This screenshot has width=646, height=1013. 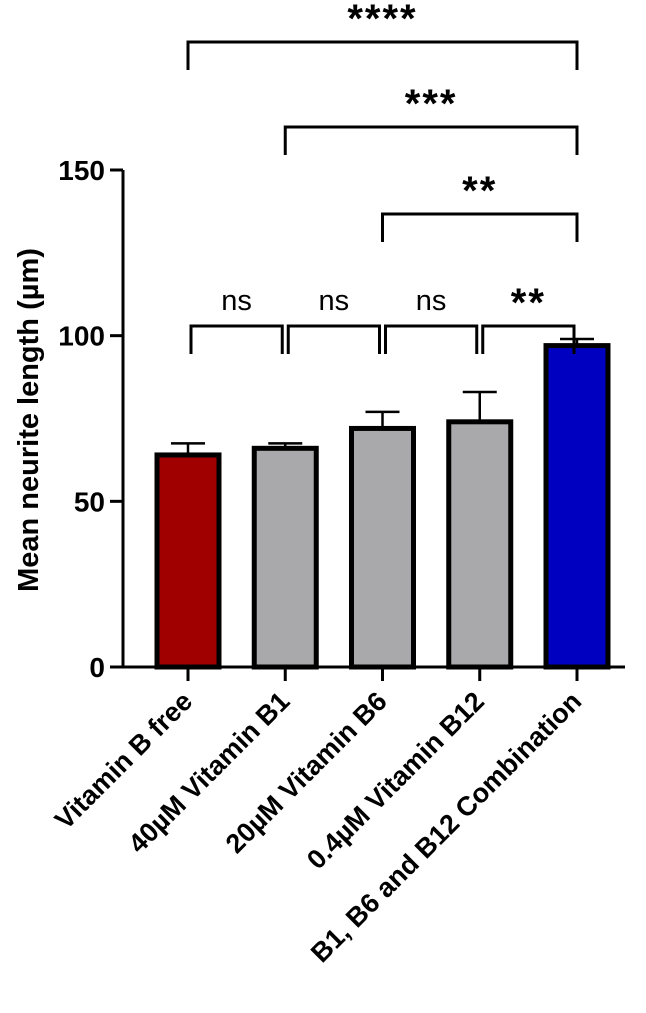 What do you see at coordinates (81, 170) in the screenshot?
I see `y-tick-label: 150` at bounding box center [81, 170].